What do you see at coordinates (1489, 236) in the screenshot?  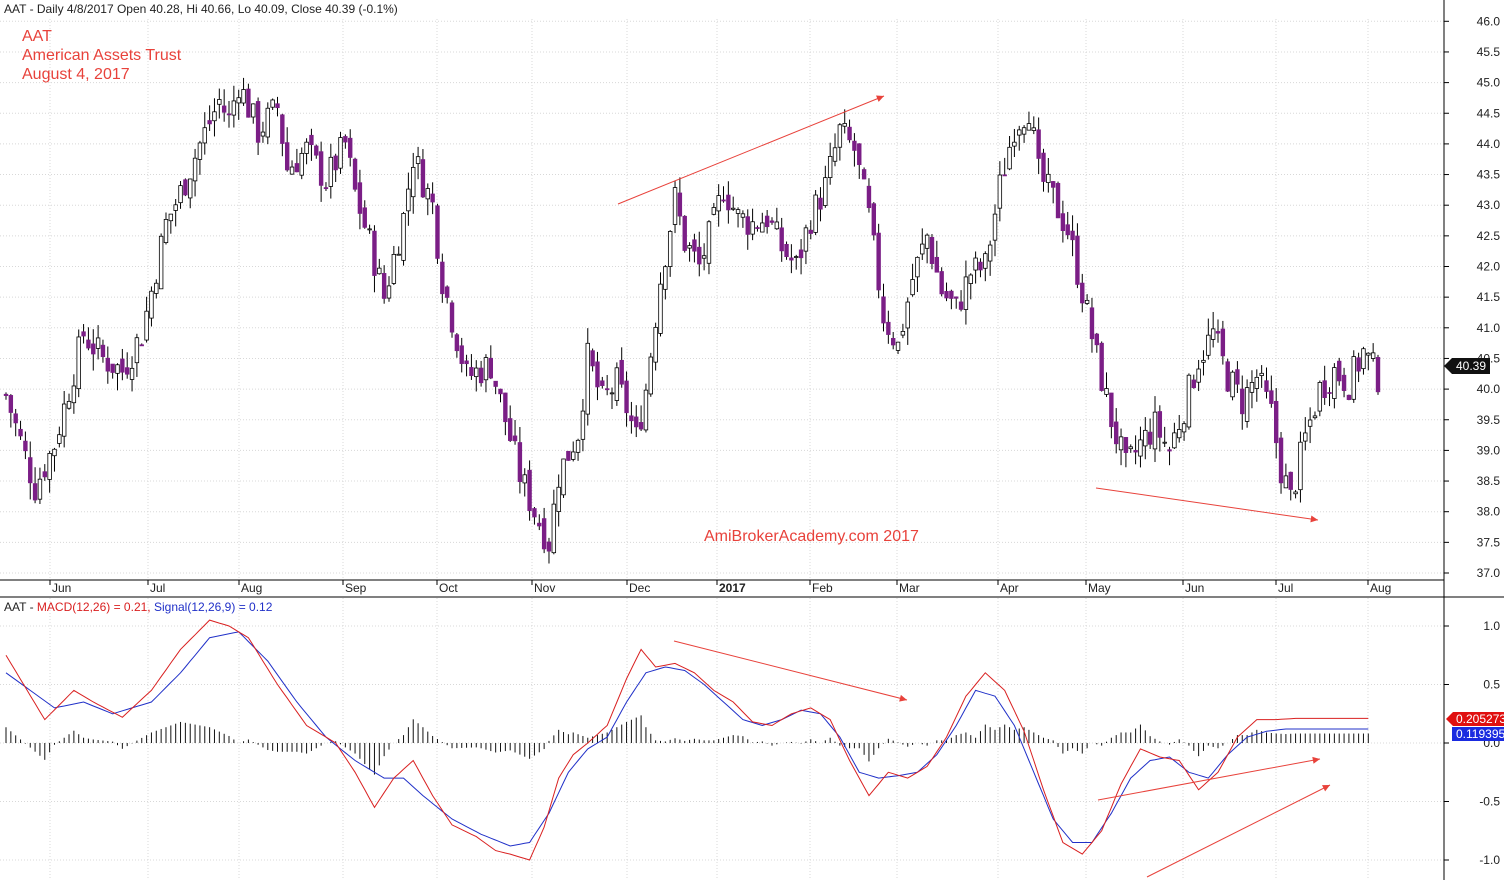 I see `price-y-tick-label: 42.5` at bounding box center [1489, 236].